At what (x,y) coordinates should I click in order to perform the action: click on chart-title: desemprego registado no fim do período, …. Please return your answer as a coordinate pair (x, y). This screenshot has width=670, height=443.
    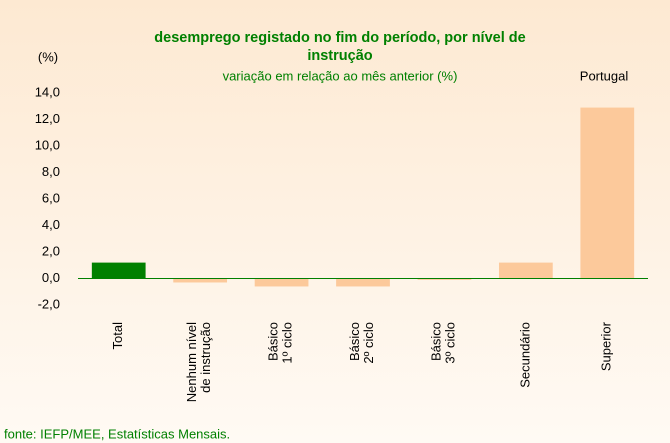
    Looking at the image, I should click on (339, 47).